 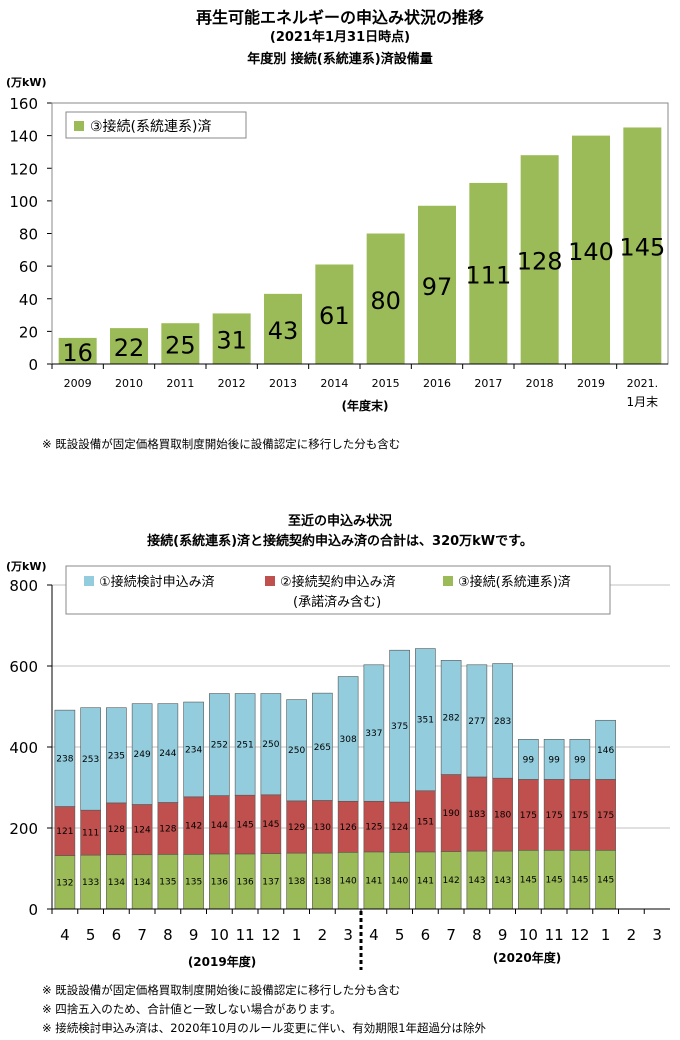 I want to click on legend-label: ②接続契約申込み済, so click(x=338, y=582).